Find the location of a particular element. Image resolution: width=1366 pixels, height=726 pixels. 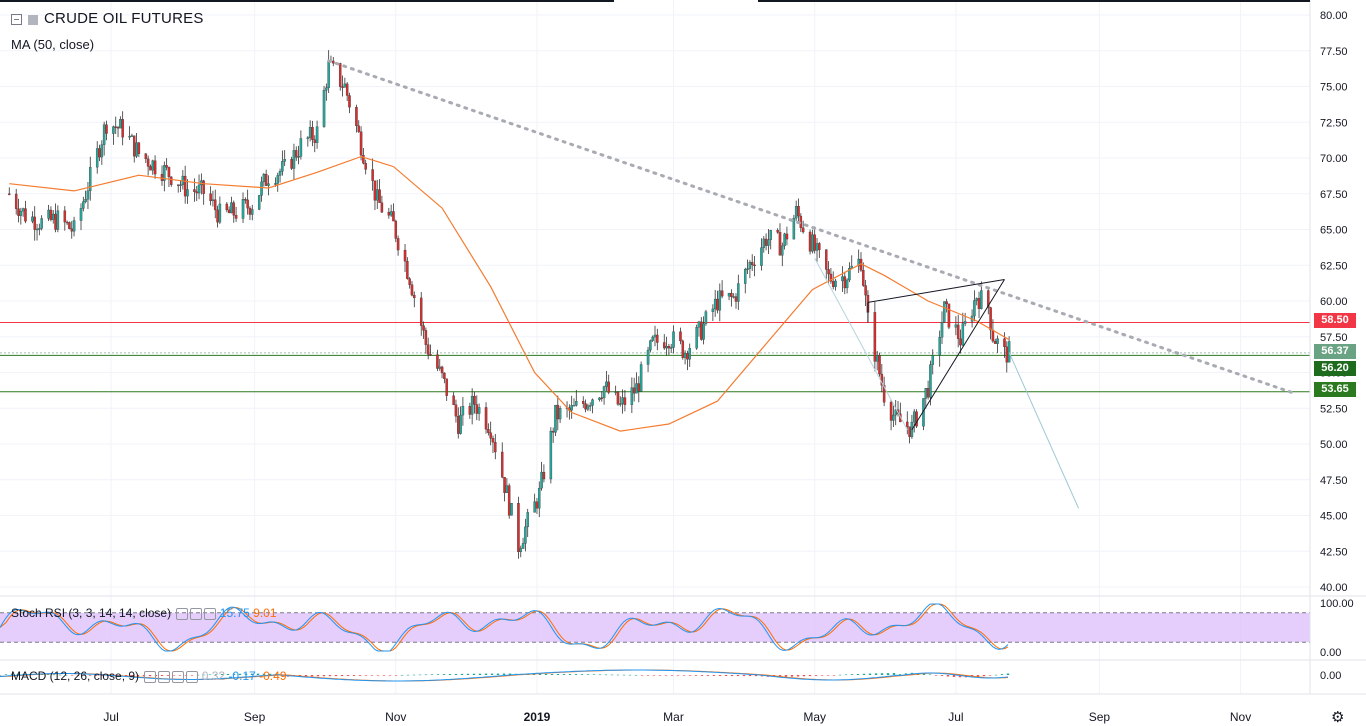

ma-legend: MA (50, close) is located at coordinates (52, 44).